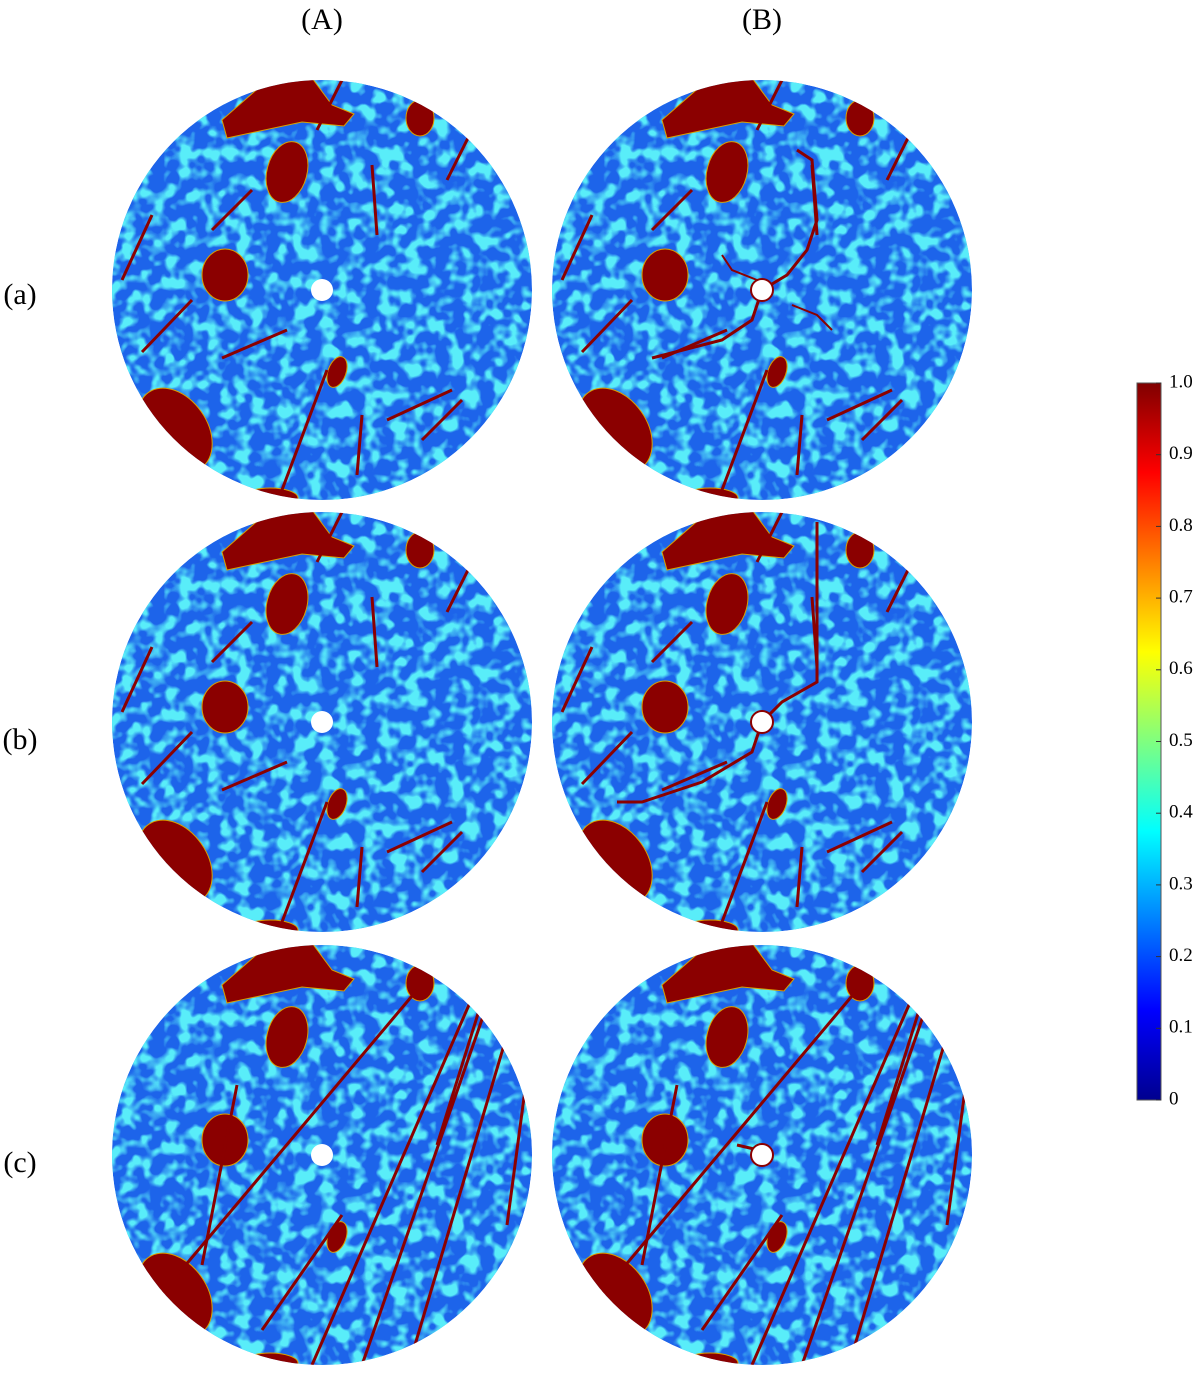  Describe the element at coordinates (1174, 1098) in the screenshot. I see `colorbar-tick-label: 0` at that location.